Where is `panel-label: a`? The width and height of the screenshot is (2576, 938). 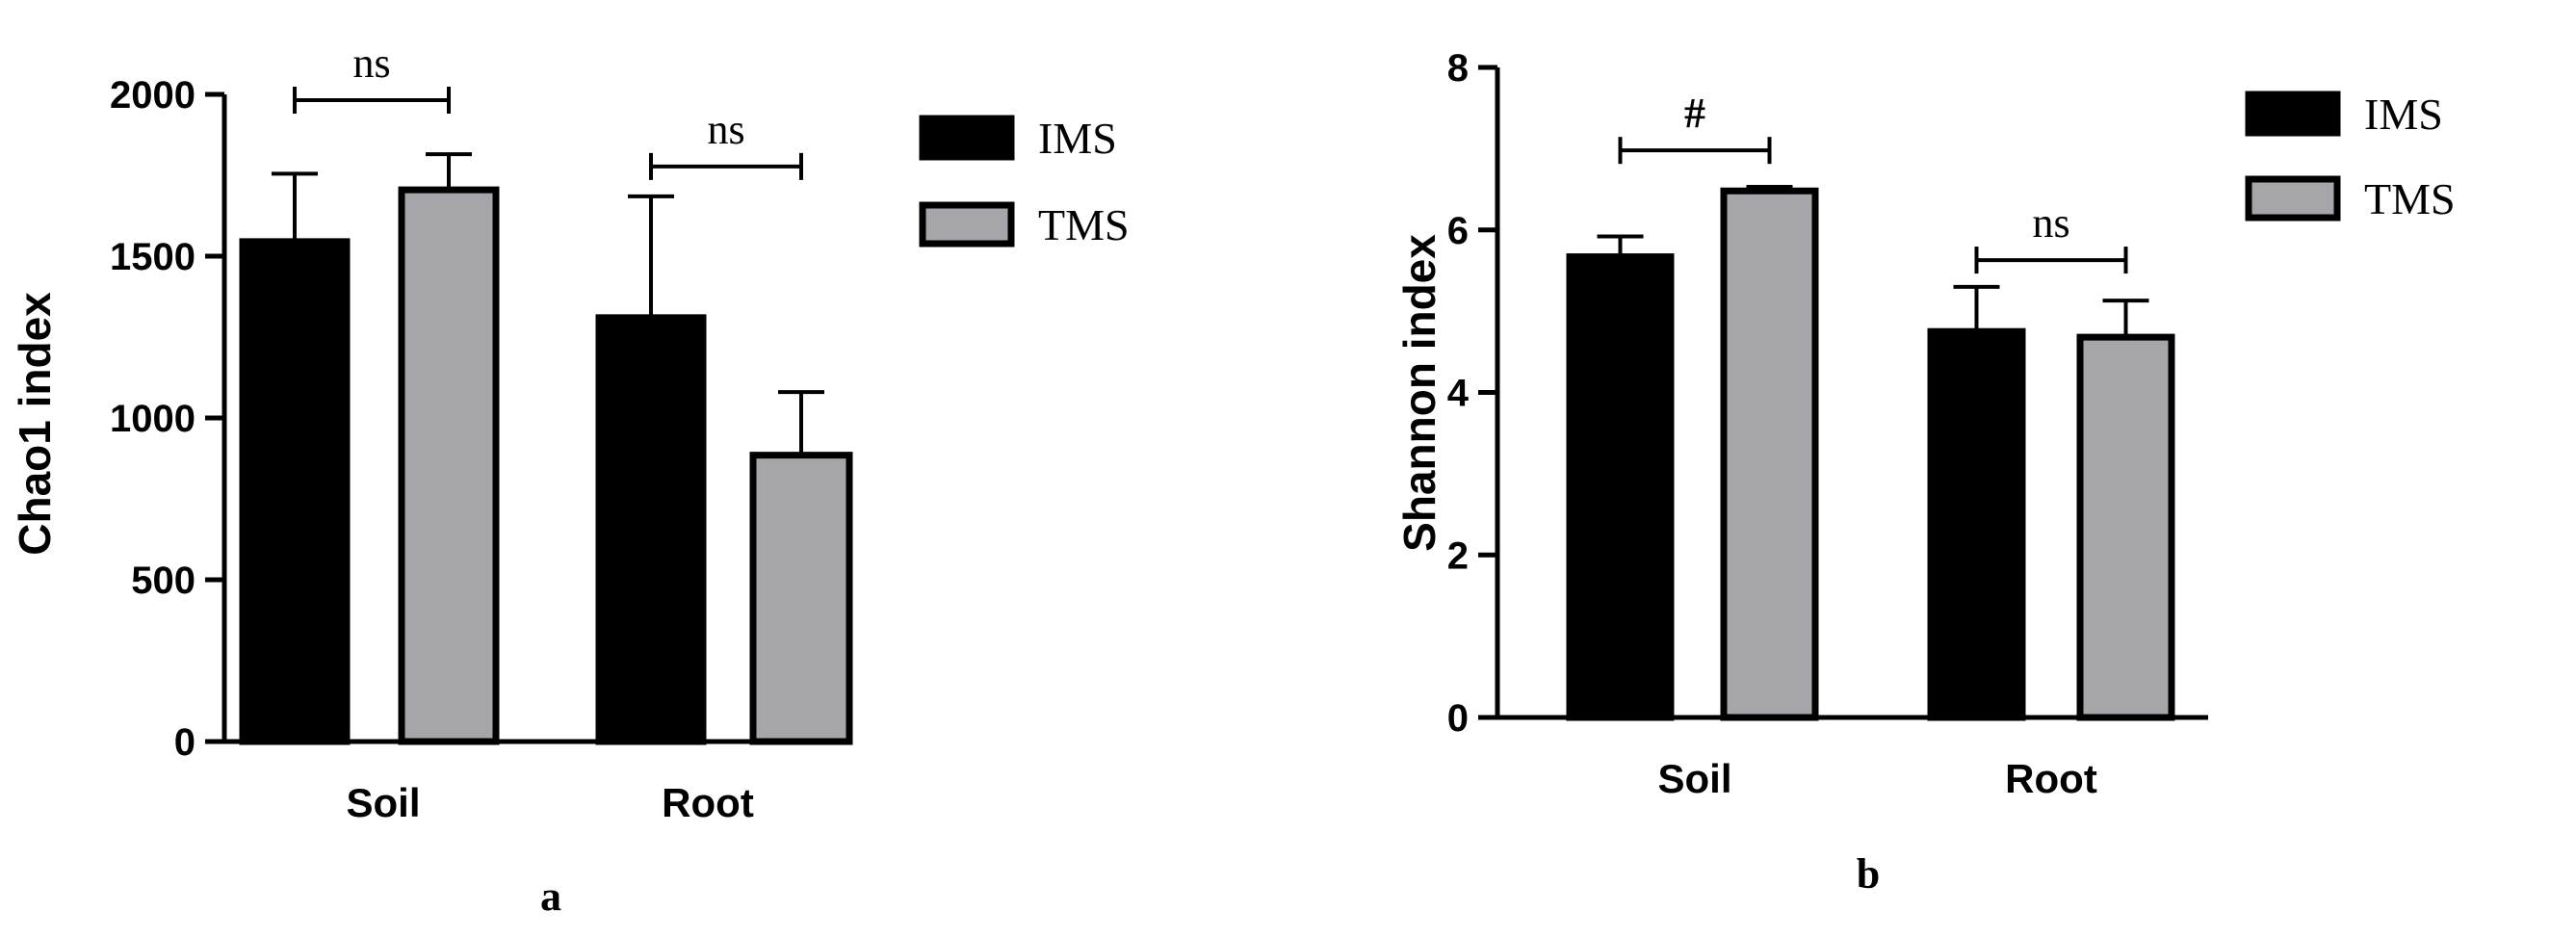
panel-label: a is located at coordinates (550, 897).